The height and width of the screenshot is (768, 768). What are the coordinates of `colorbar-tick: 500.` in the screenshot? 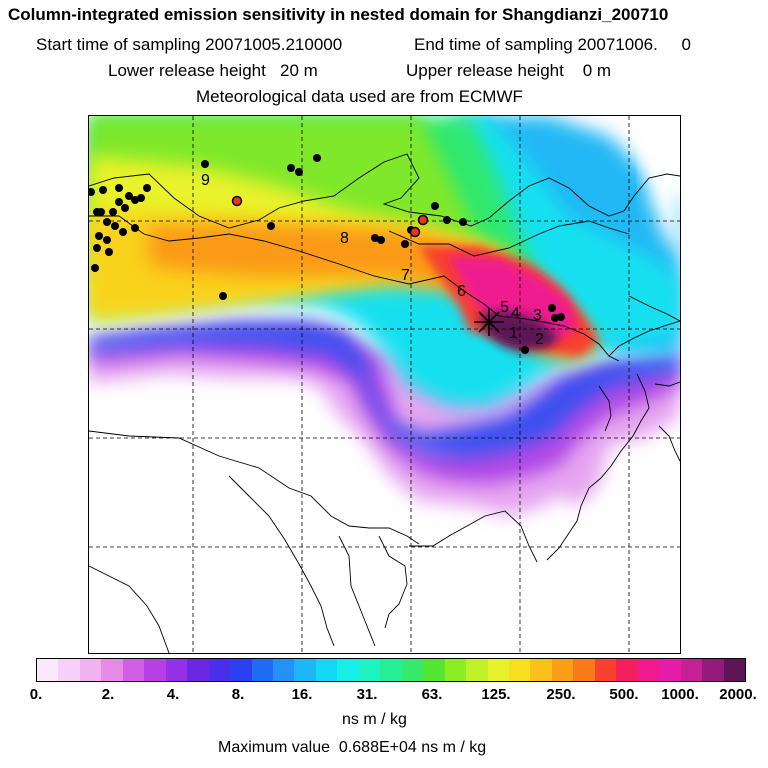 It's located at (624, 694).